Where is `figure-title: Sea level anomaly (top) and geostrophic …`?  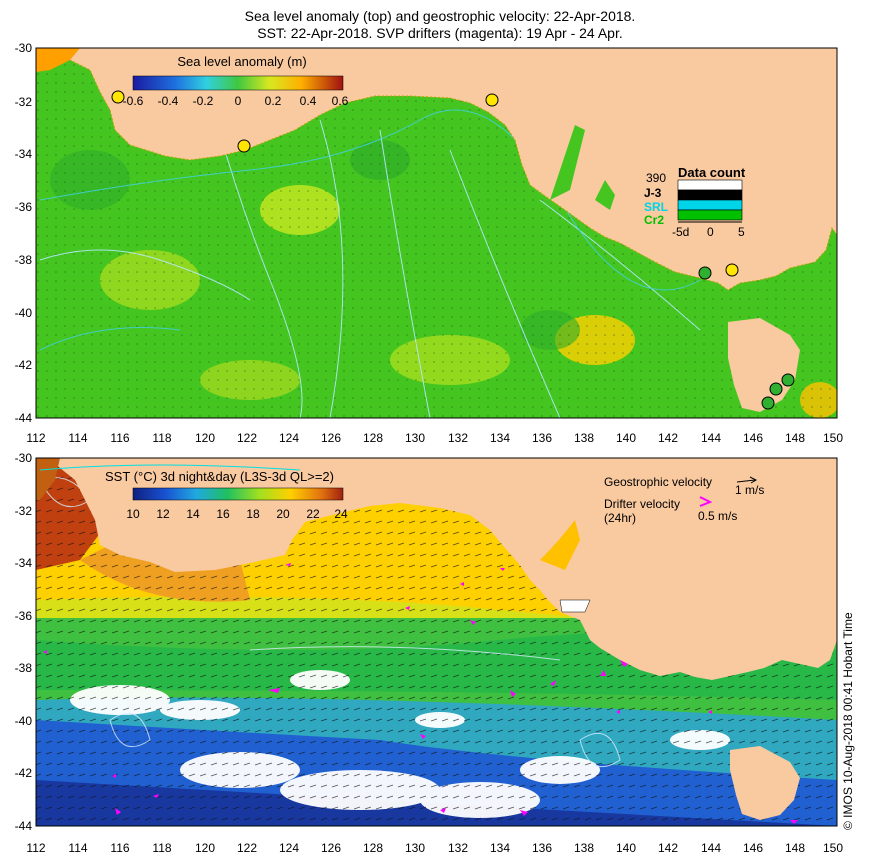 figure-title: Sea level anomaly (top) and geostrophic … is located at coordinates (440, 25).